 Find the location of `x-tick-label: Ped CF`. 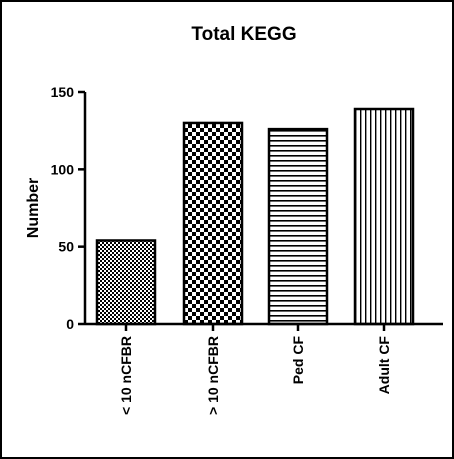

x-tick-label: Ped CF is located at coordinates (298, 360).